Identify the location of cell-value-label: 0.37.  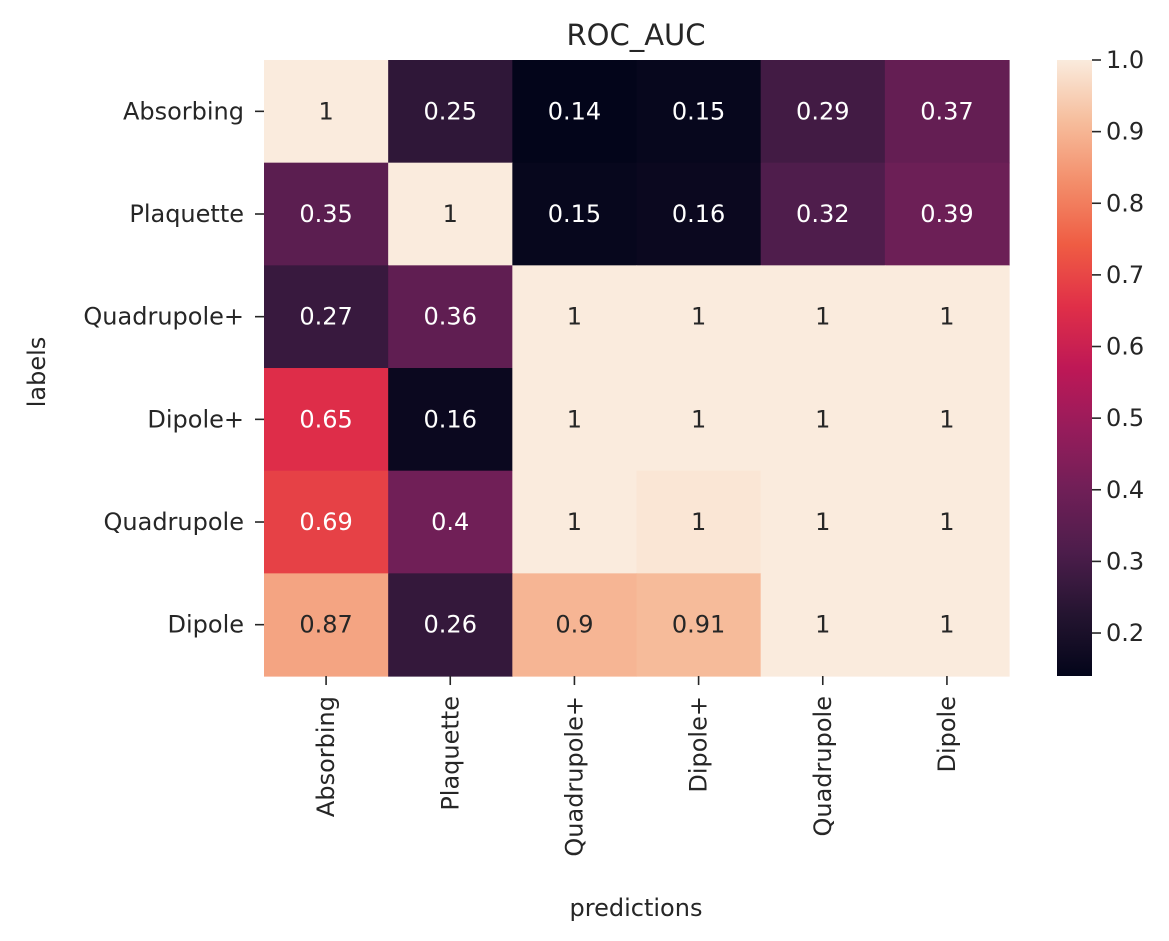
(946, 111).